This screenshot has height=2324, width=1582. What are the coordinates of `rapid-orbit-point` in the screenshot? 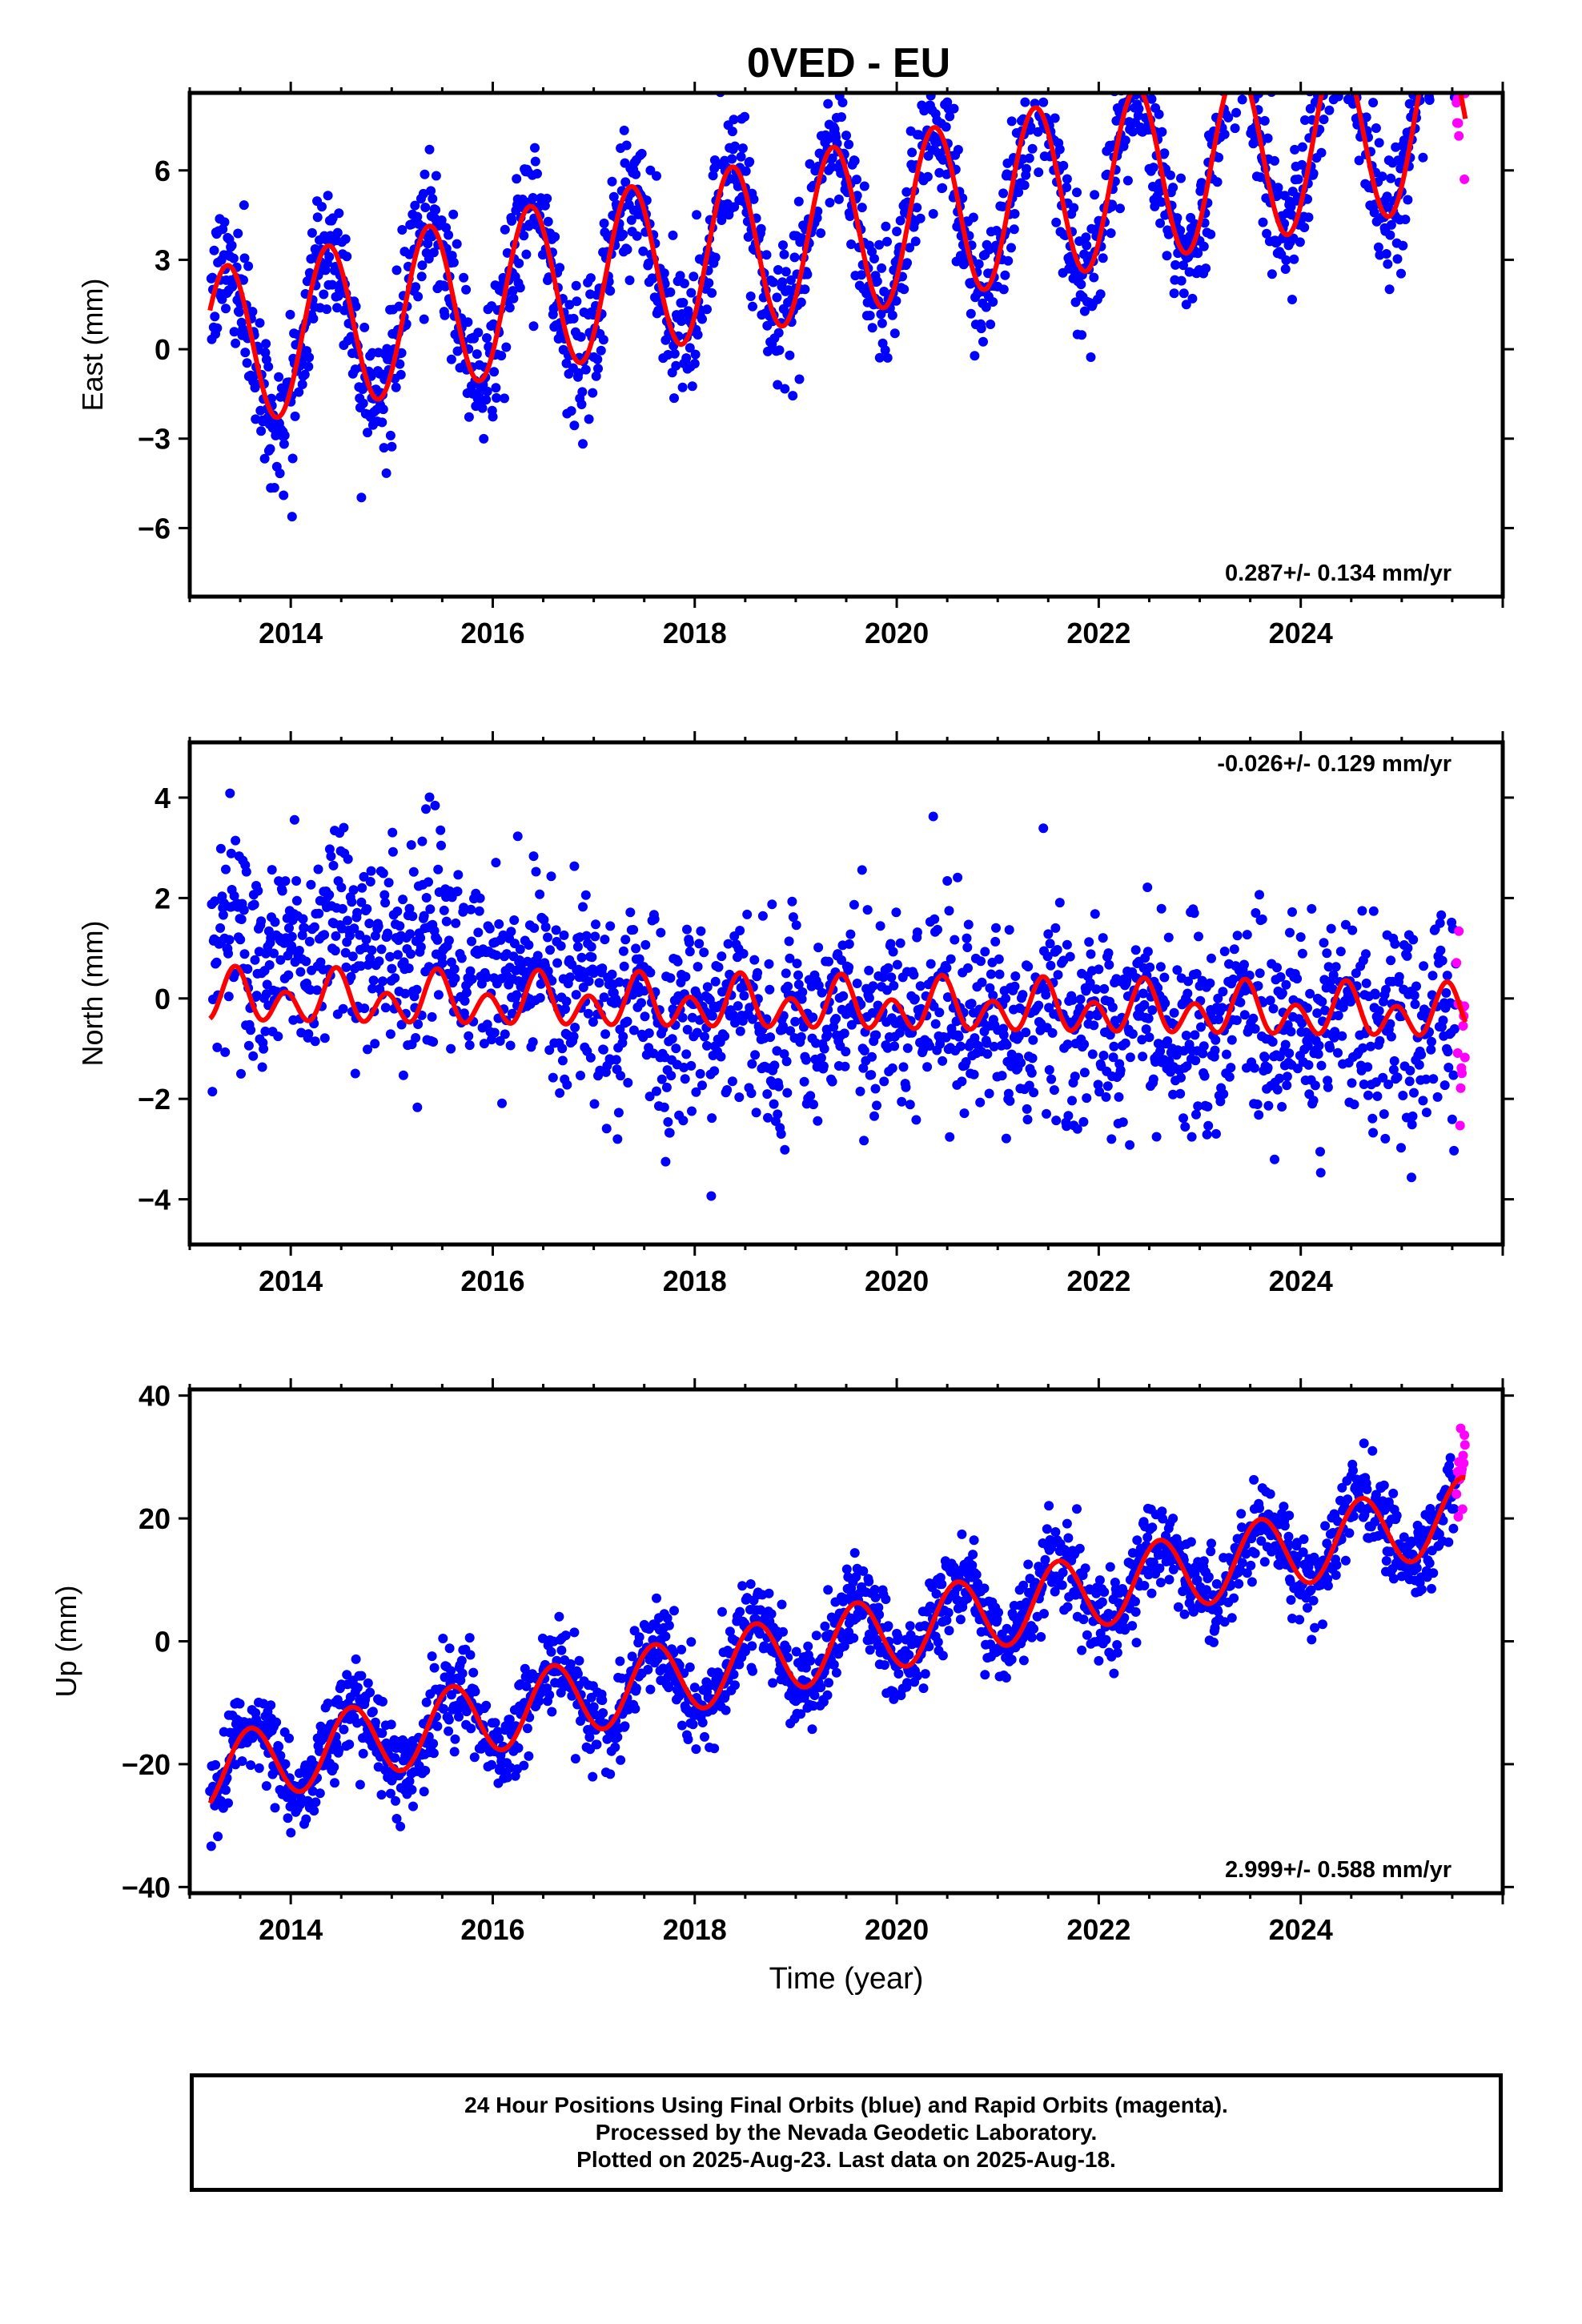 It's located at (1462, 1073).